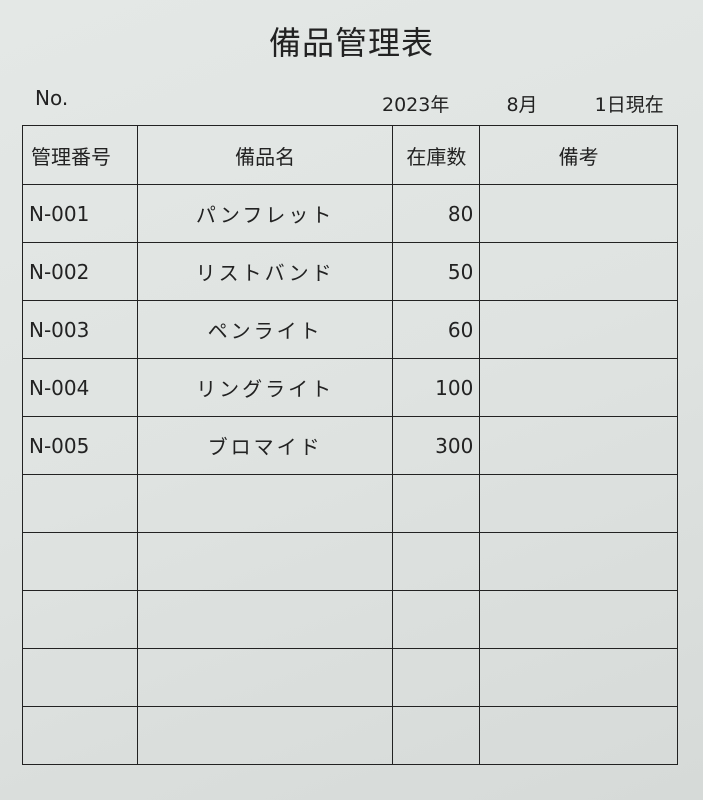 The width and height of the screenshot is (703, 800). Describe the element at coordinates (265, 387) in the screenshot. I see `cell-name: リングライト` at that location.